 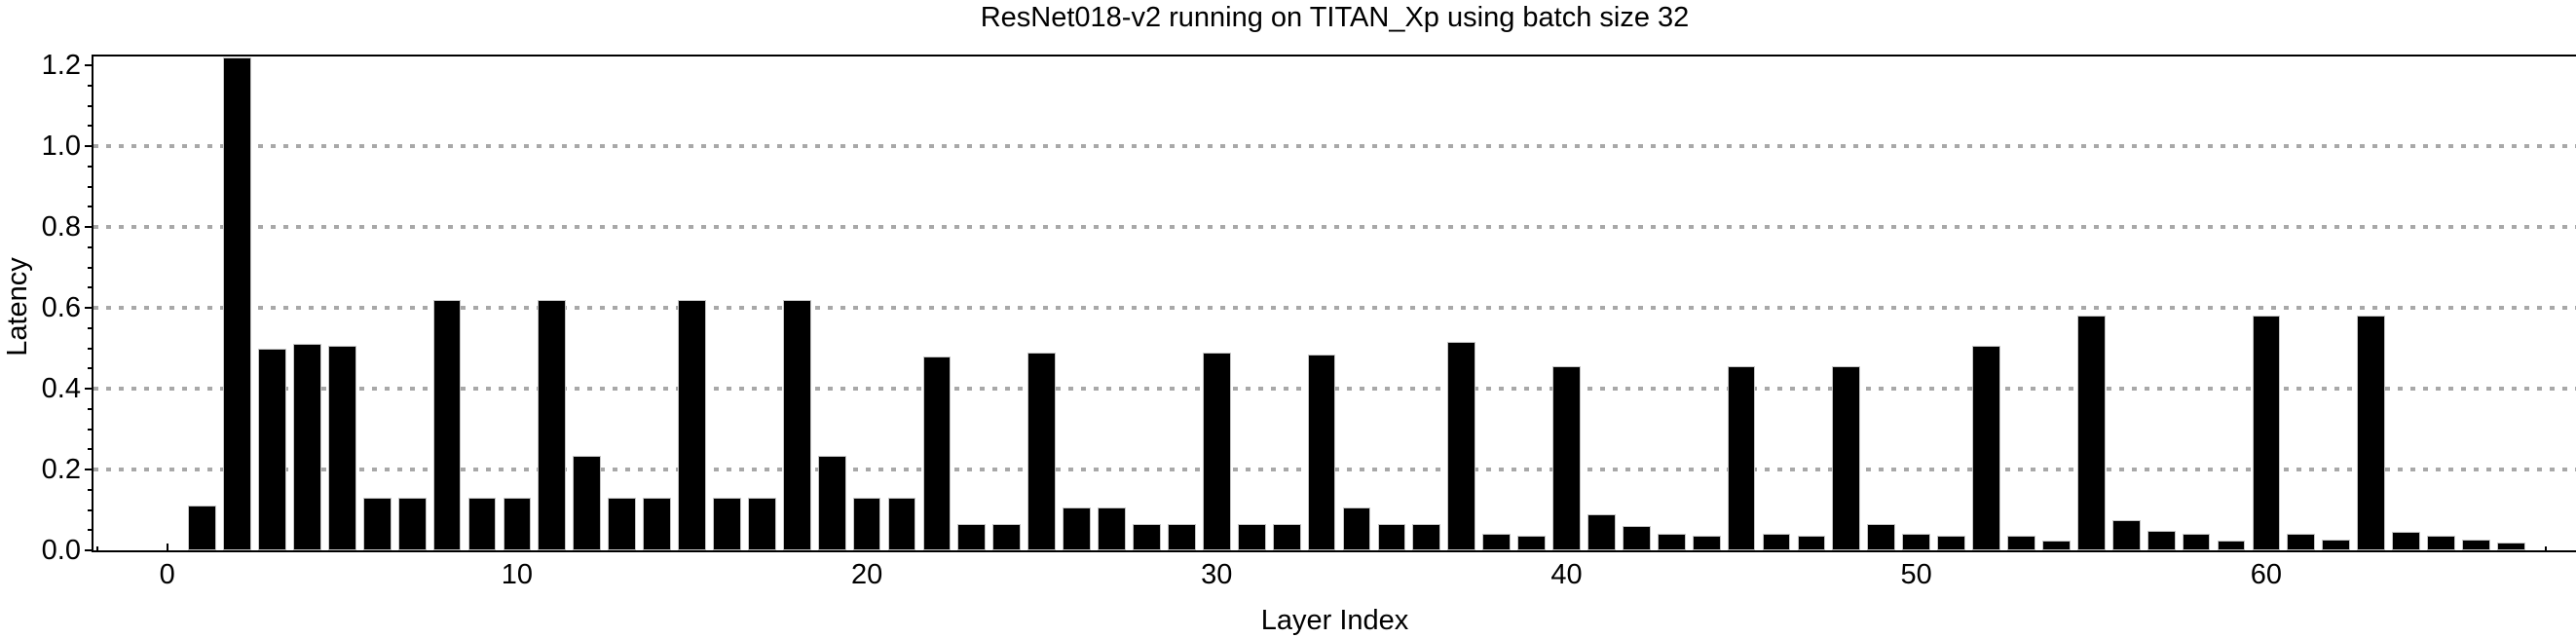 I want to click on x-tick, so click(x=167, y=547).